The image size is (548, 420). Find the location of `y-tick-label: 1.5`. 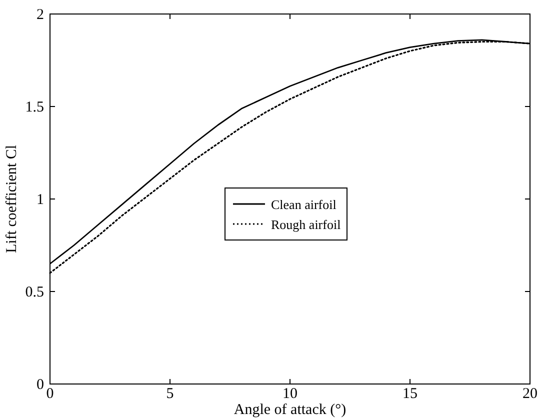

y-tick-label: 1.5 is located at coordinates (34, 108).